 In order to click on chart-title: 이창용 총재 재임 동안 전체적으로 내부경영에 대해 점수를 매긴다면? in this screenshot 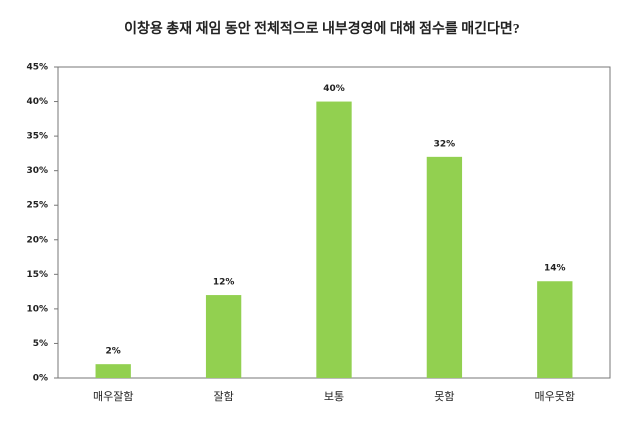, I will do `click(322, 28)`.